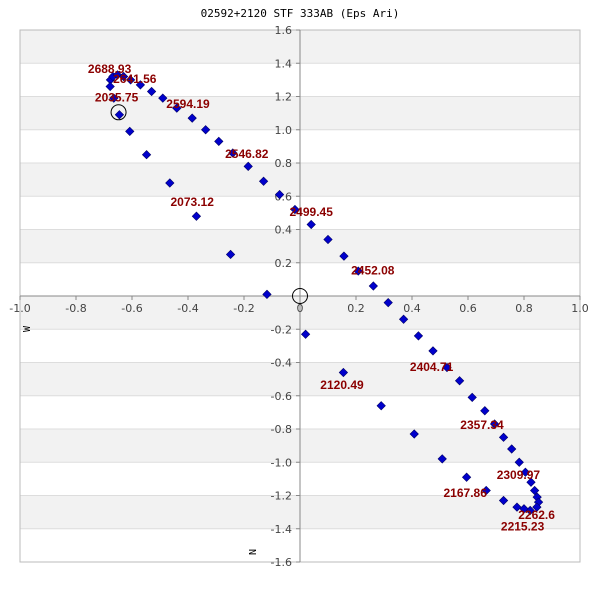 The height and width of the screenshot is (600, 600). I want to click on date-label: 2073.12, so click(193, 202).